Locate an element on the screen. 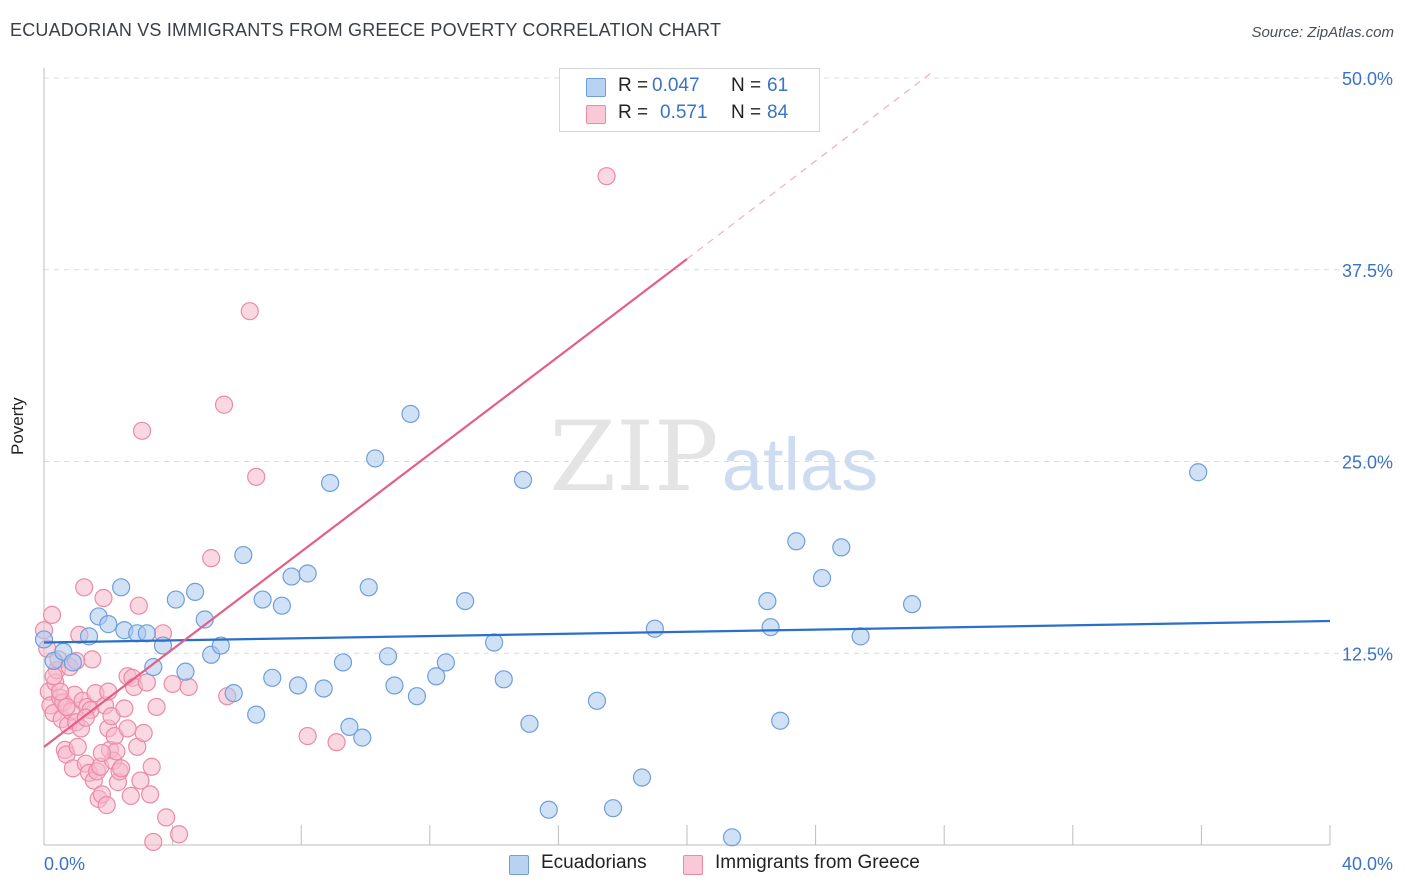 The height and width of the screenshot is (892, 1406). legend-r-value: 0.047 is located at coordinates (676, 85).